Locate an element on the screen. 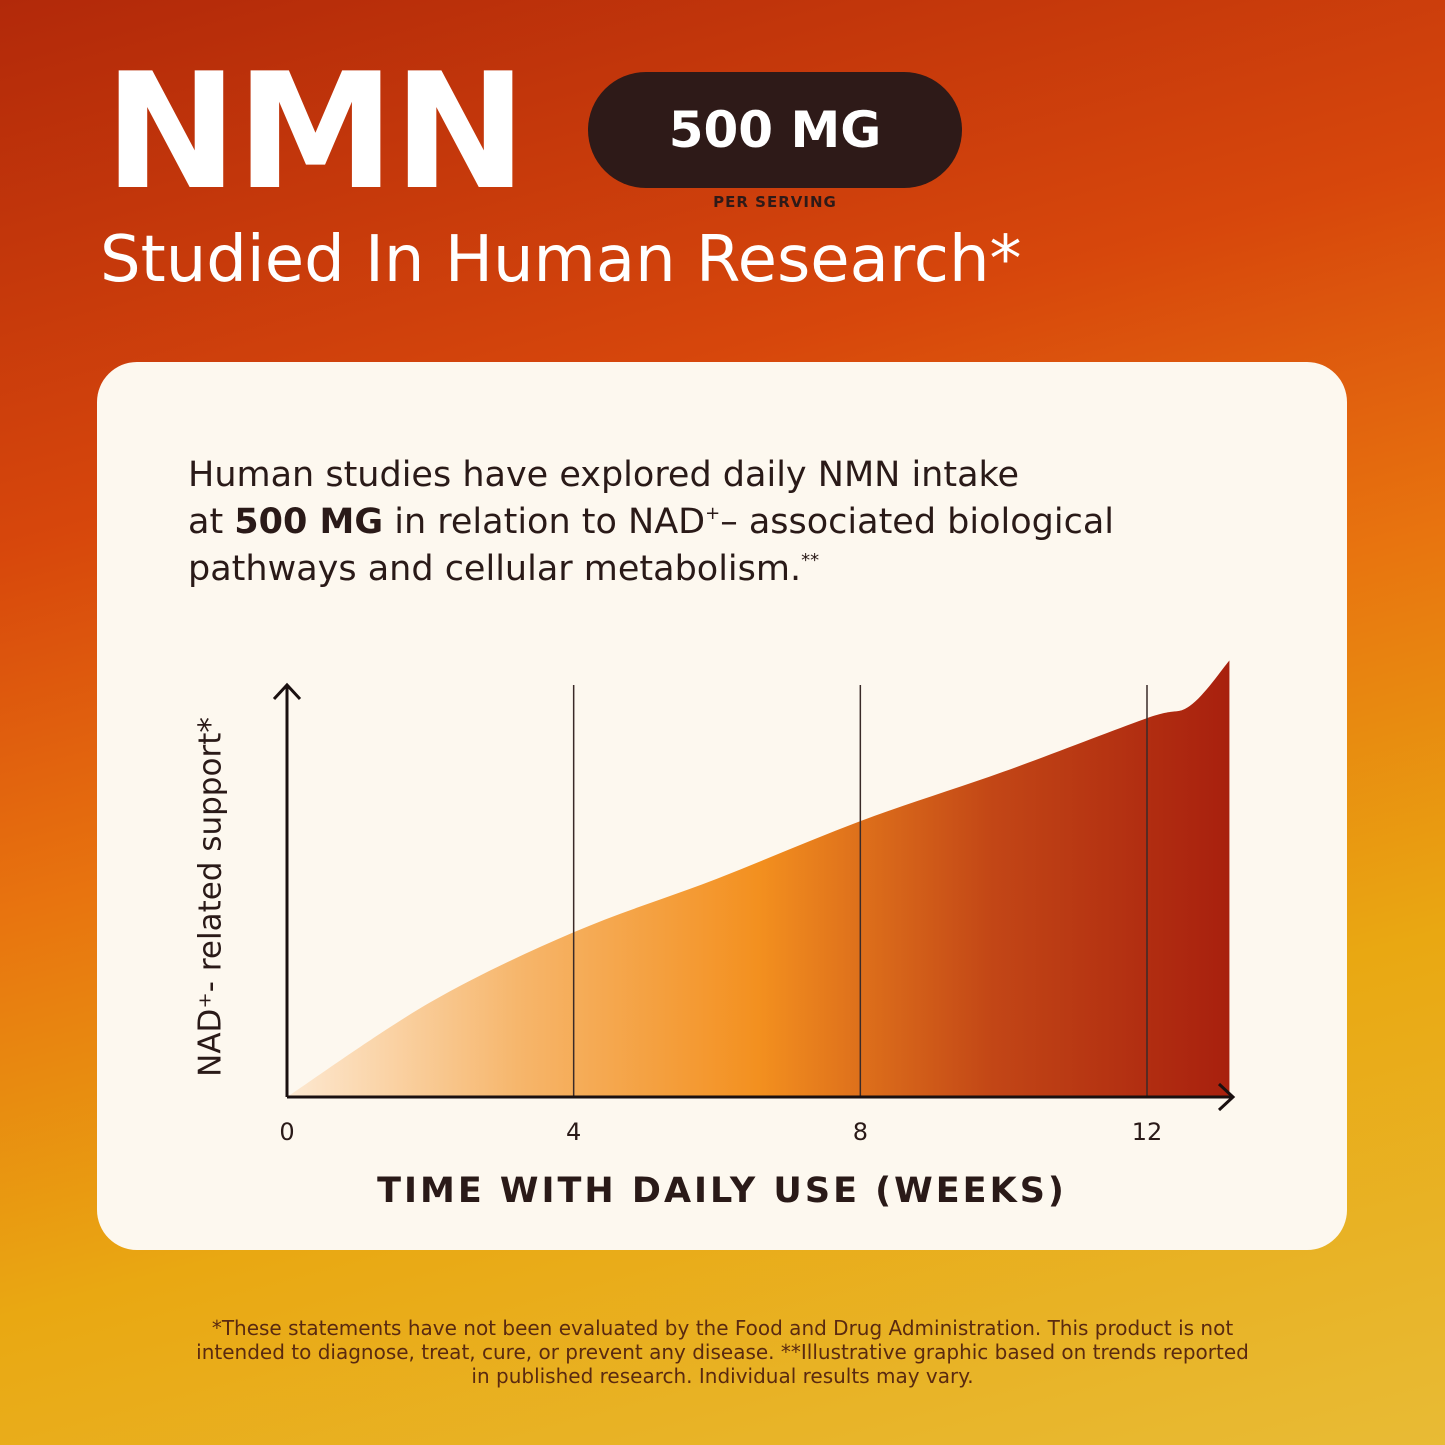 This screenshot has width=1445, height=1445. body-line: pathways and cellular metabolism.** is located at coordinates (651, 569).